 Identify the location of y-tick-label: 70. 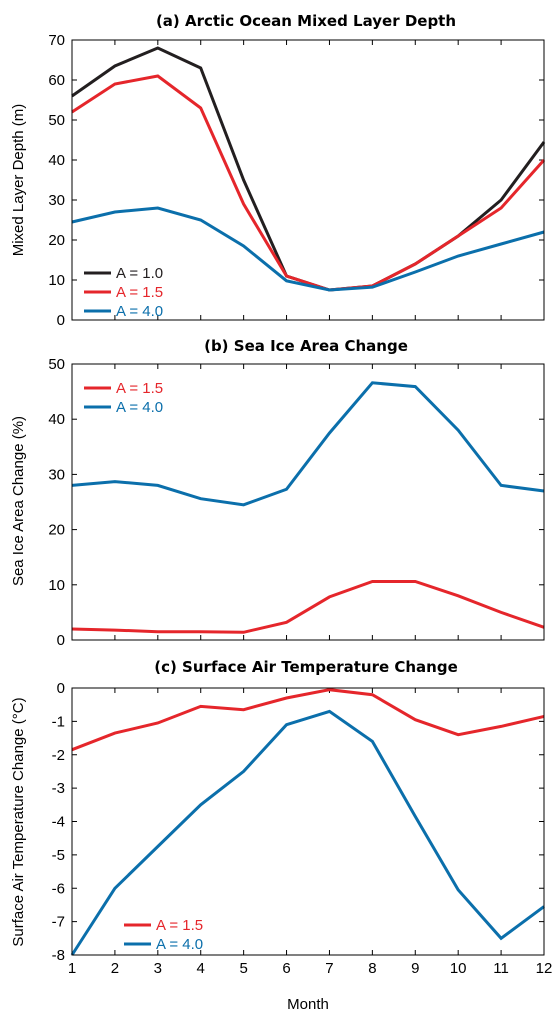
(56, 40).